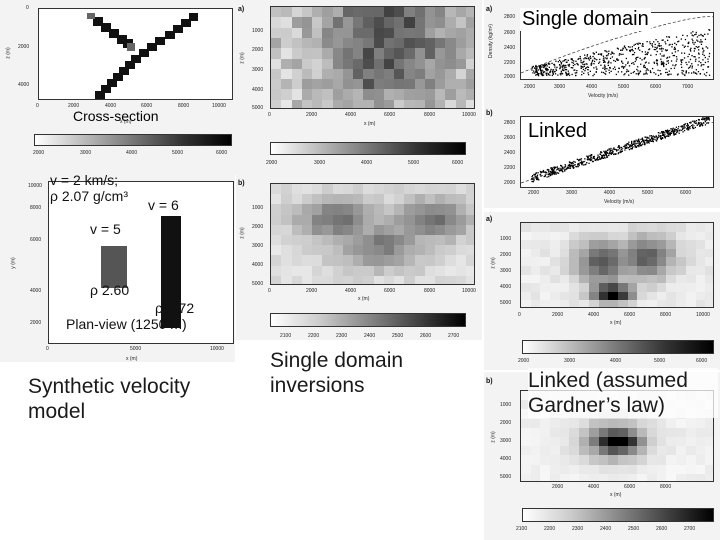  What do you see at coordinates (142, 56) in the screenshot?
I see `cross-section-image` at bounding box center [142, 56].